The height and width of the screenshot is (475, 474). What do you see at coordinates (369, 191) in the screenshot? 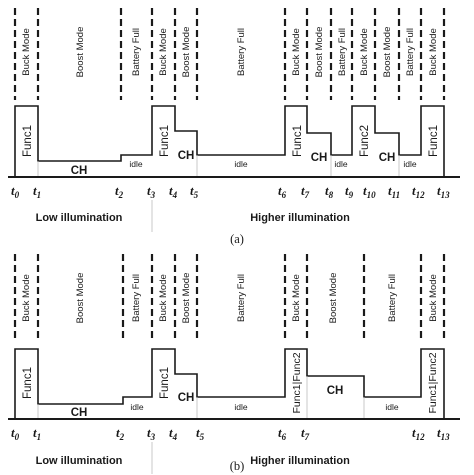
I see `tick-label: t10` at bounding box center [369, 191].